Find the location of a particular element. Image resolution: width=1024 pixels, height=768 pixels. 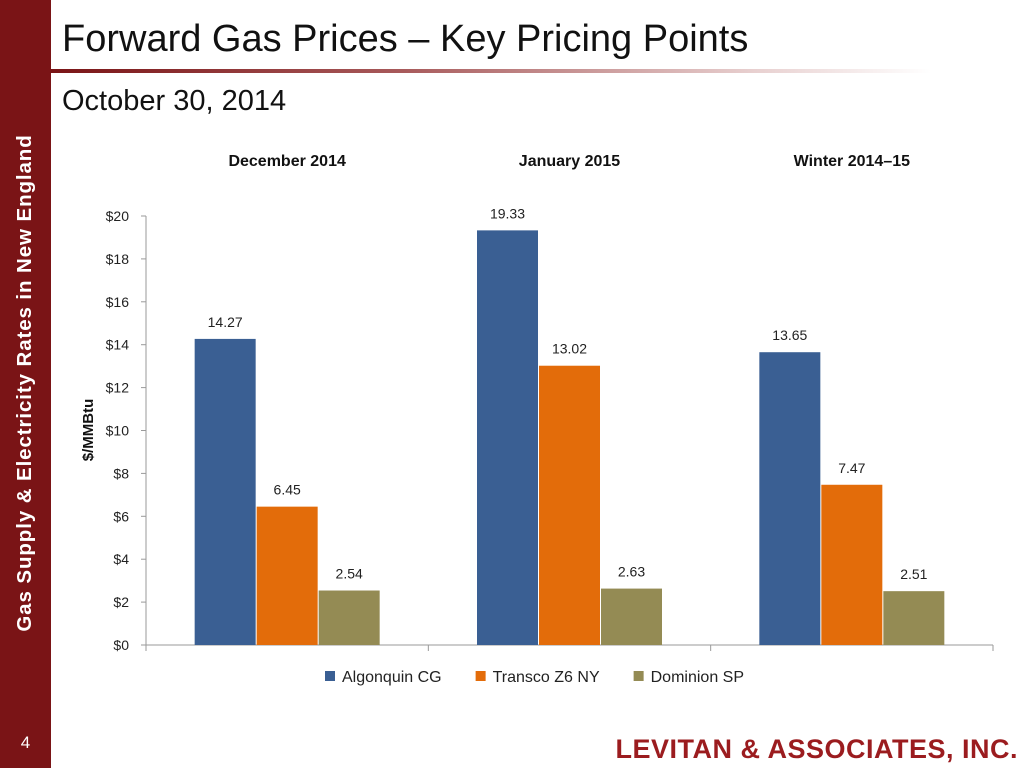

slide-number: 4 is located at coordinates (25, 742).